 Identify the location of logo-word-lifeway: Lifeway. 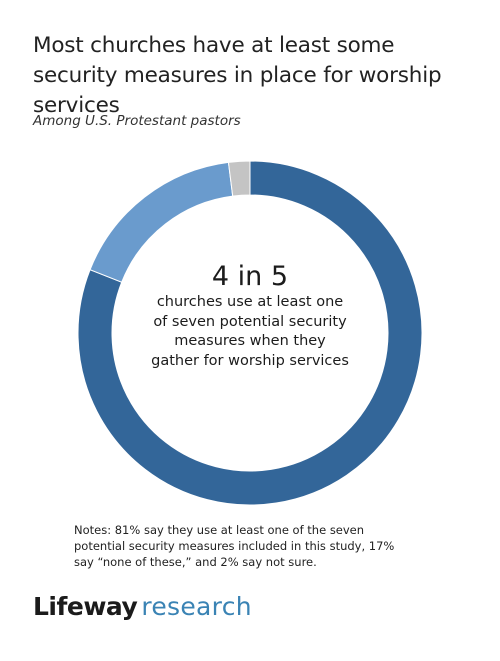
(85, 606).